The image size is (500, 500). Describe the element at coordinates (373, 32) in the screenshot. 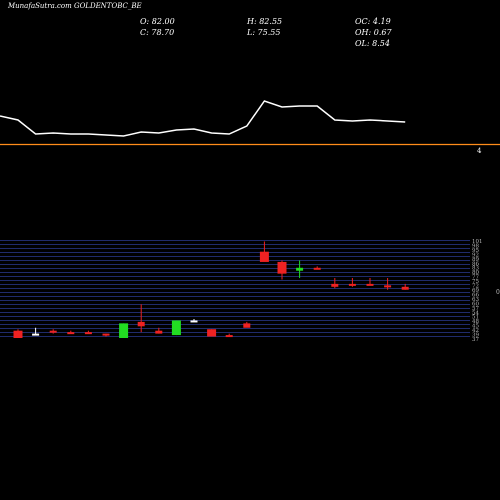

I see `oh-value: OH: 0.67` at that location.